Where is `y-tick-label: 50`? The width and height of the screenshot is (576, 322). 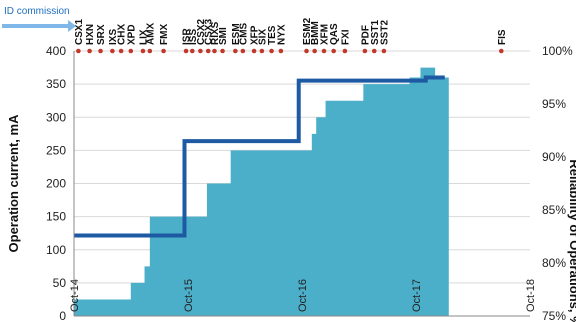
y-tick-label: 50 is located at coordinates (60, 283).